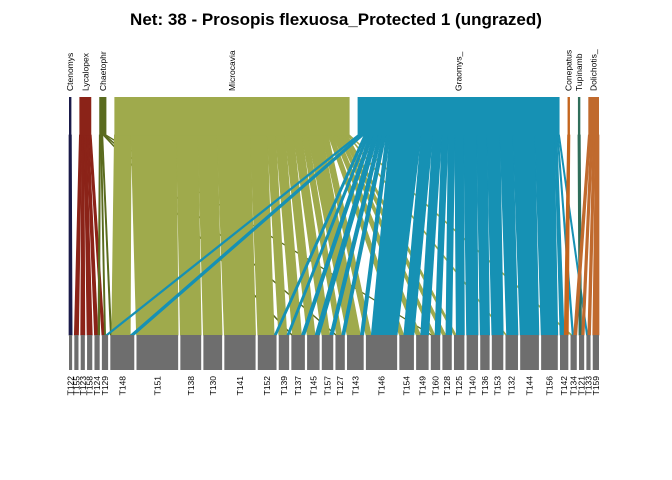 The image size is (672, 480). Describe the element at coordinates (284, 386) in the screenshot. I see `lower-node-label: T139` at that location.